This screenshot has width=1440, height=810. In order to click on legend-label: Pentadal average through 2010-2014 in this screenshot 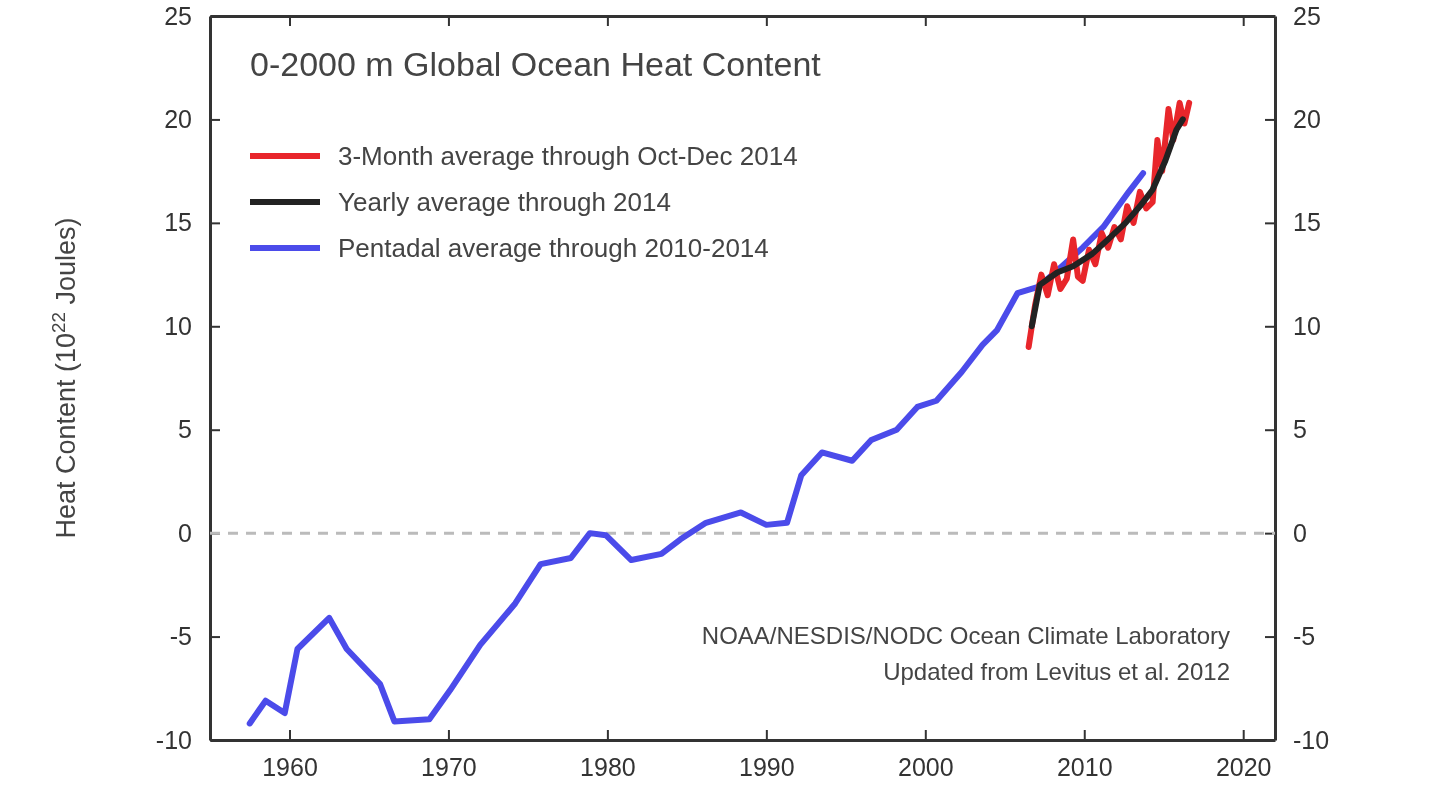, I will do `click(553, 248)`.